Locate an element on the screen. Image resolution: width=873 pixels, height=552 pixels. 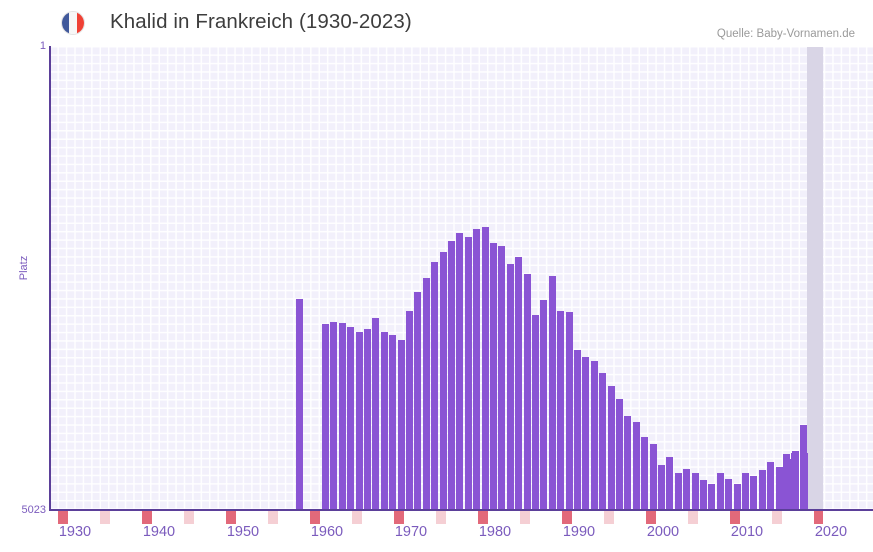
bar-1971 is located at coordinates (401, 425).